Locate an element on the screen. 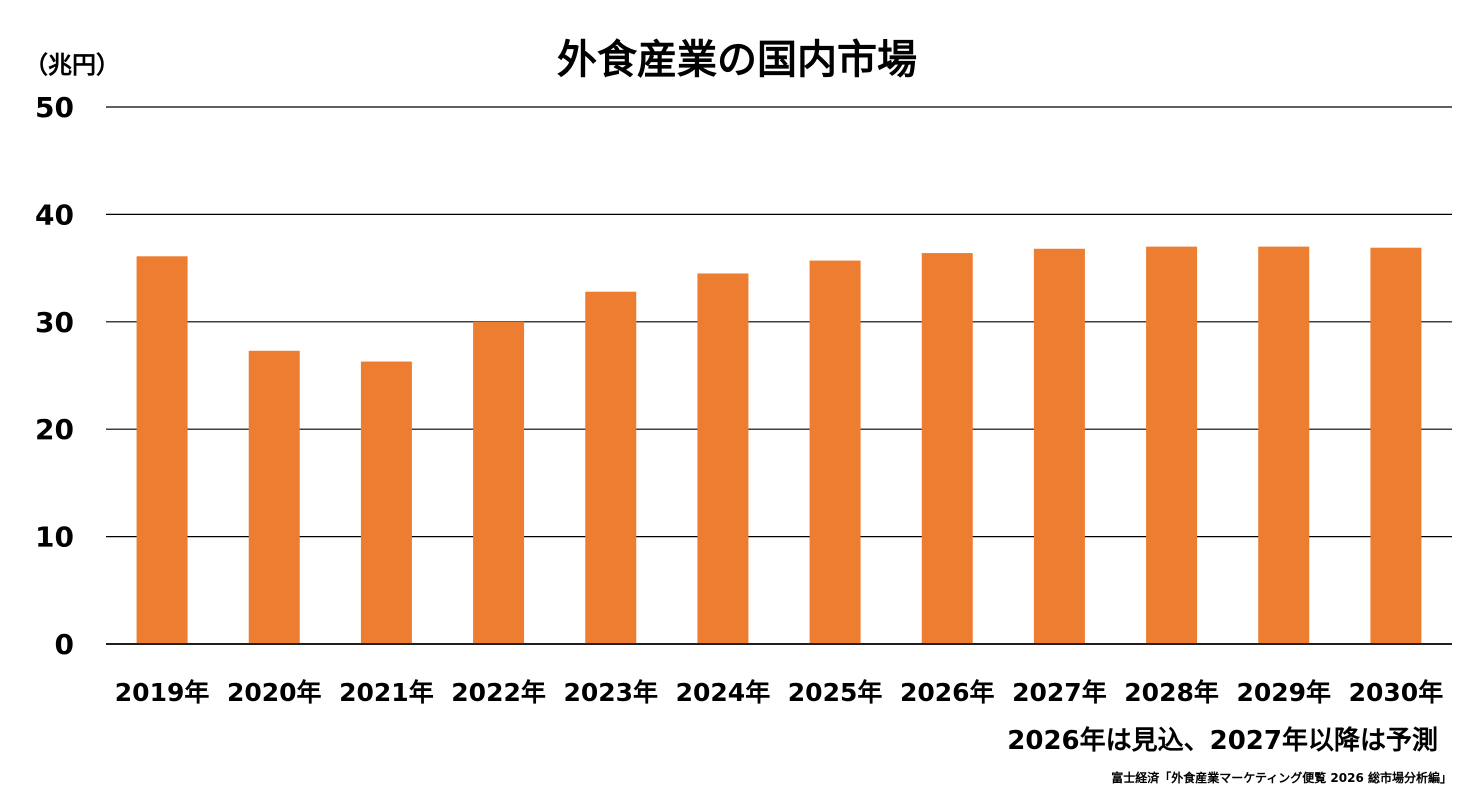  y-tick-label: 40 is located at coordinates (54, 214).